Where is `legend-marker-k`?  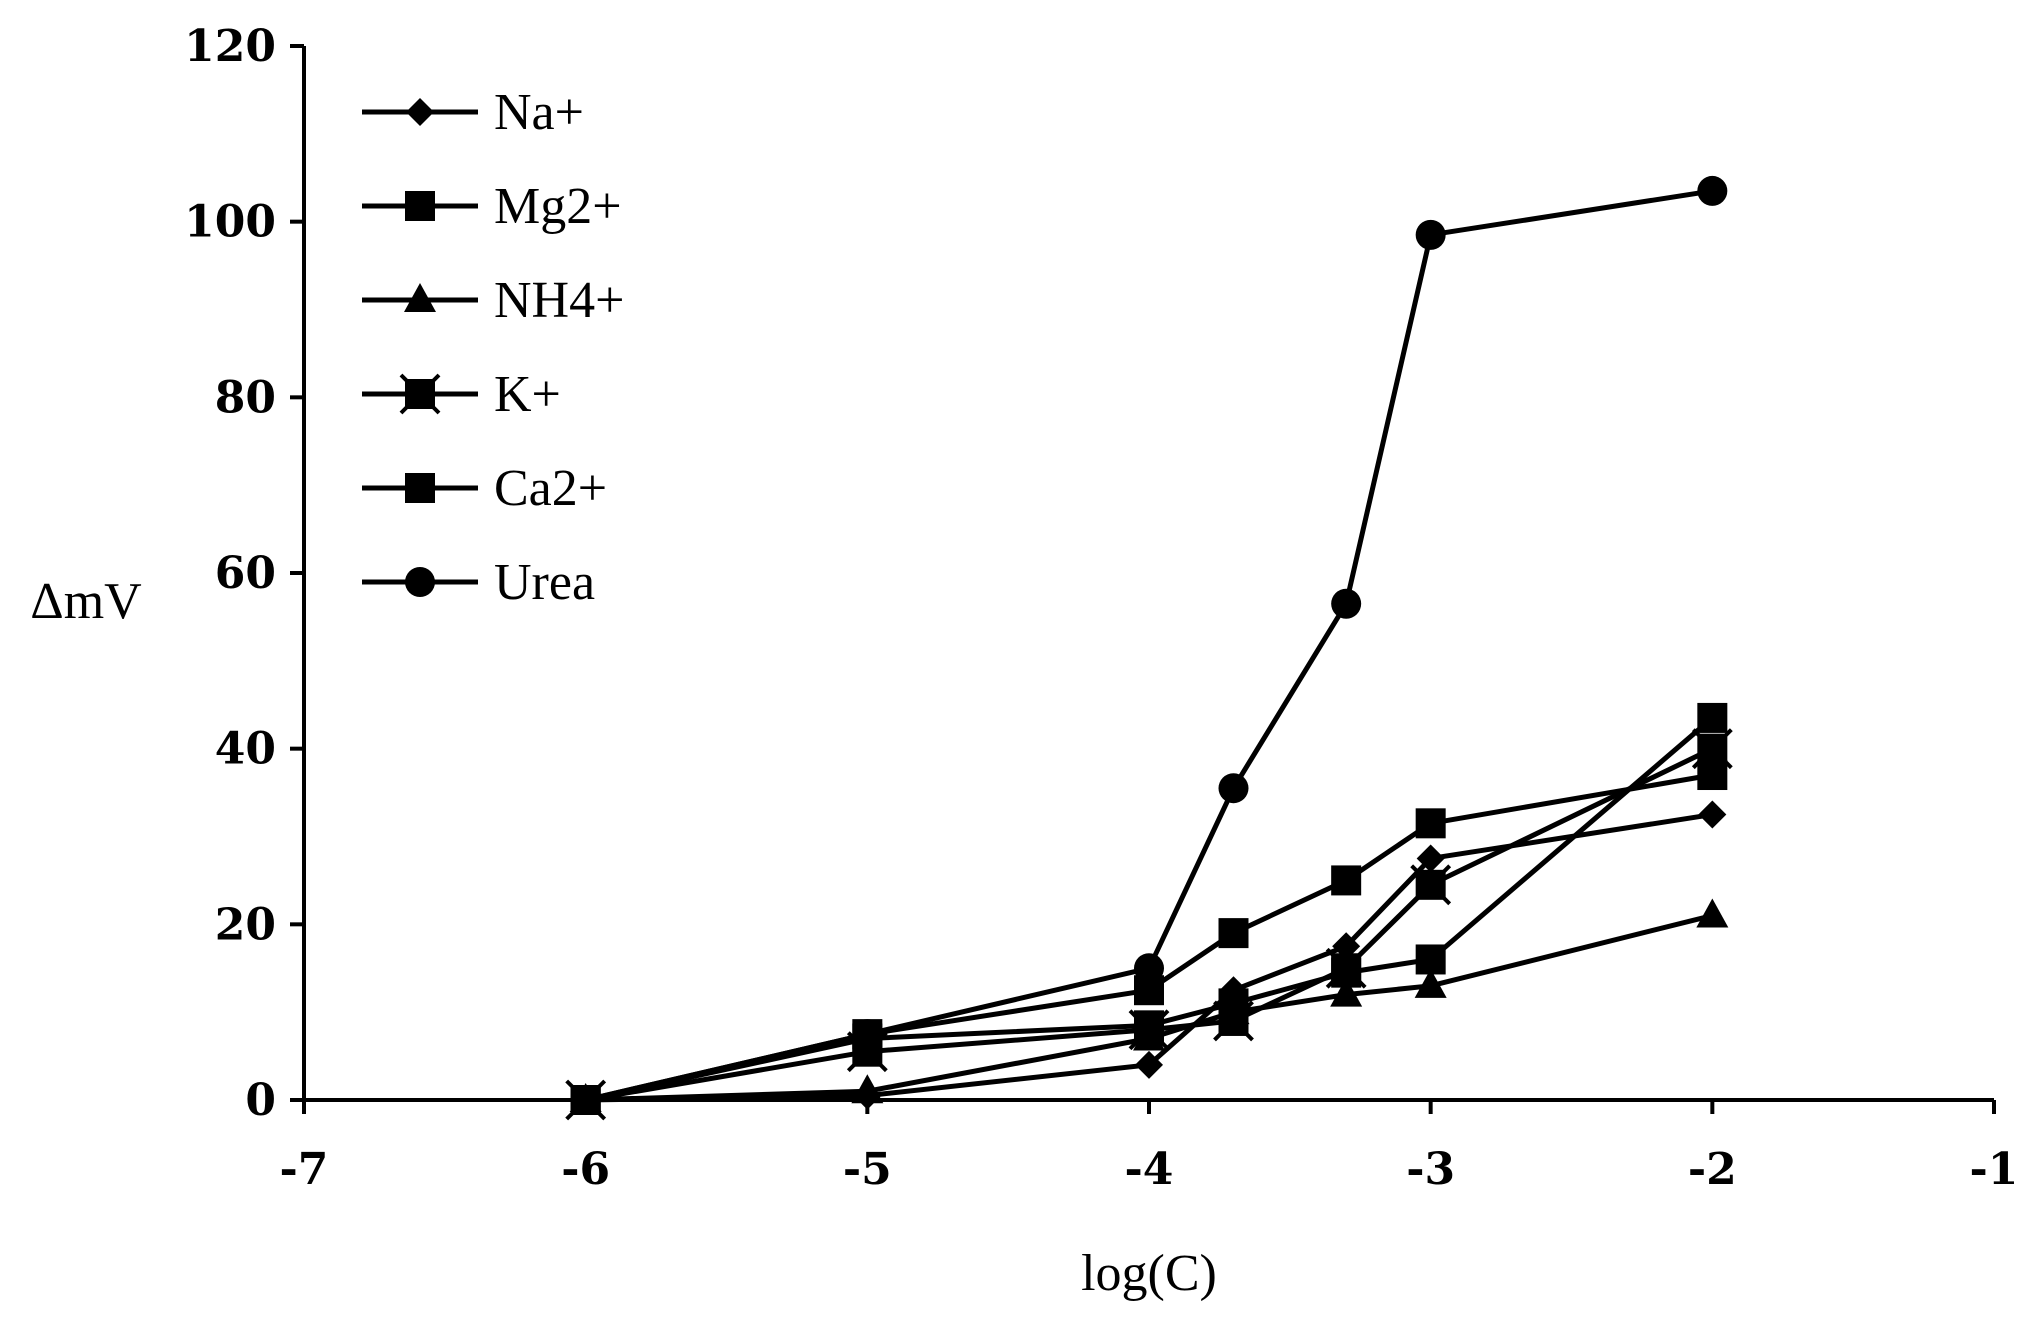
legend-marker-k is located at coordinates (420, 394).